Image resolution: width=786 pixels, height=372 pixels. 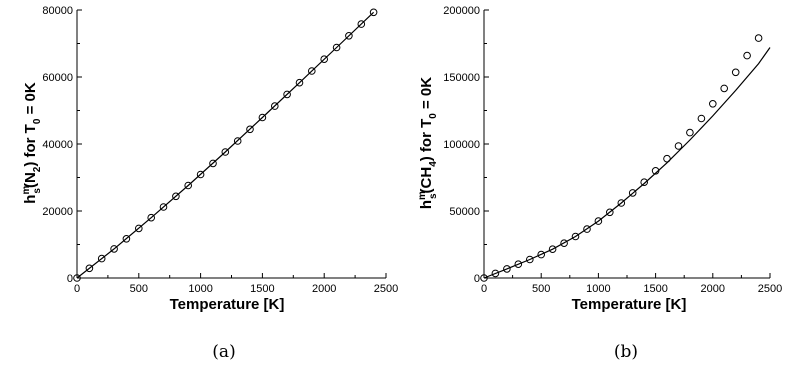 I want to click on x-axis-label-a: Temperature [K], so click(x=227, y=304).